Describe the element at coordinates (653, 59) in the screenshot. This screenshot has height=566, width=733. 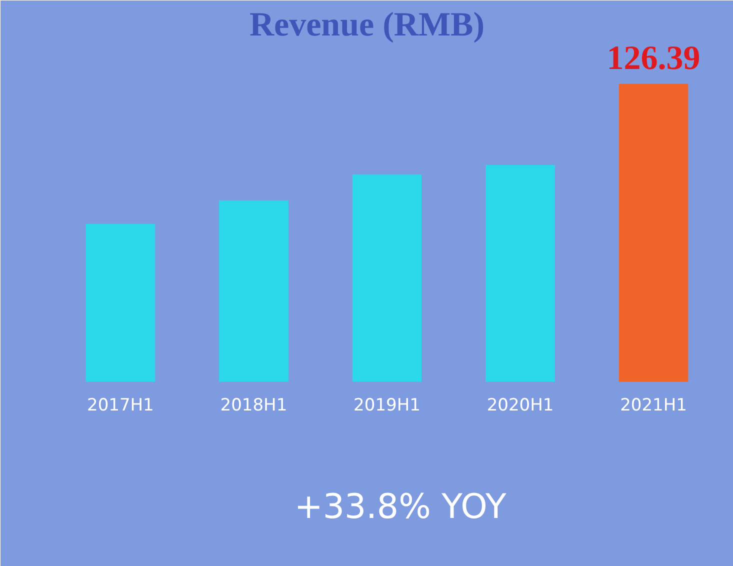
I see `data-label: 126.39` at that location.